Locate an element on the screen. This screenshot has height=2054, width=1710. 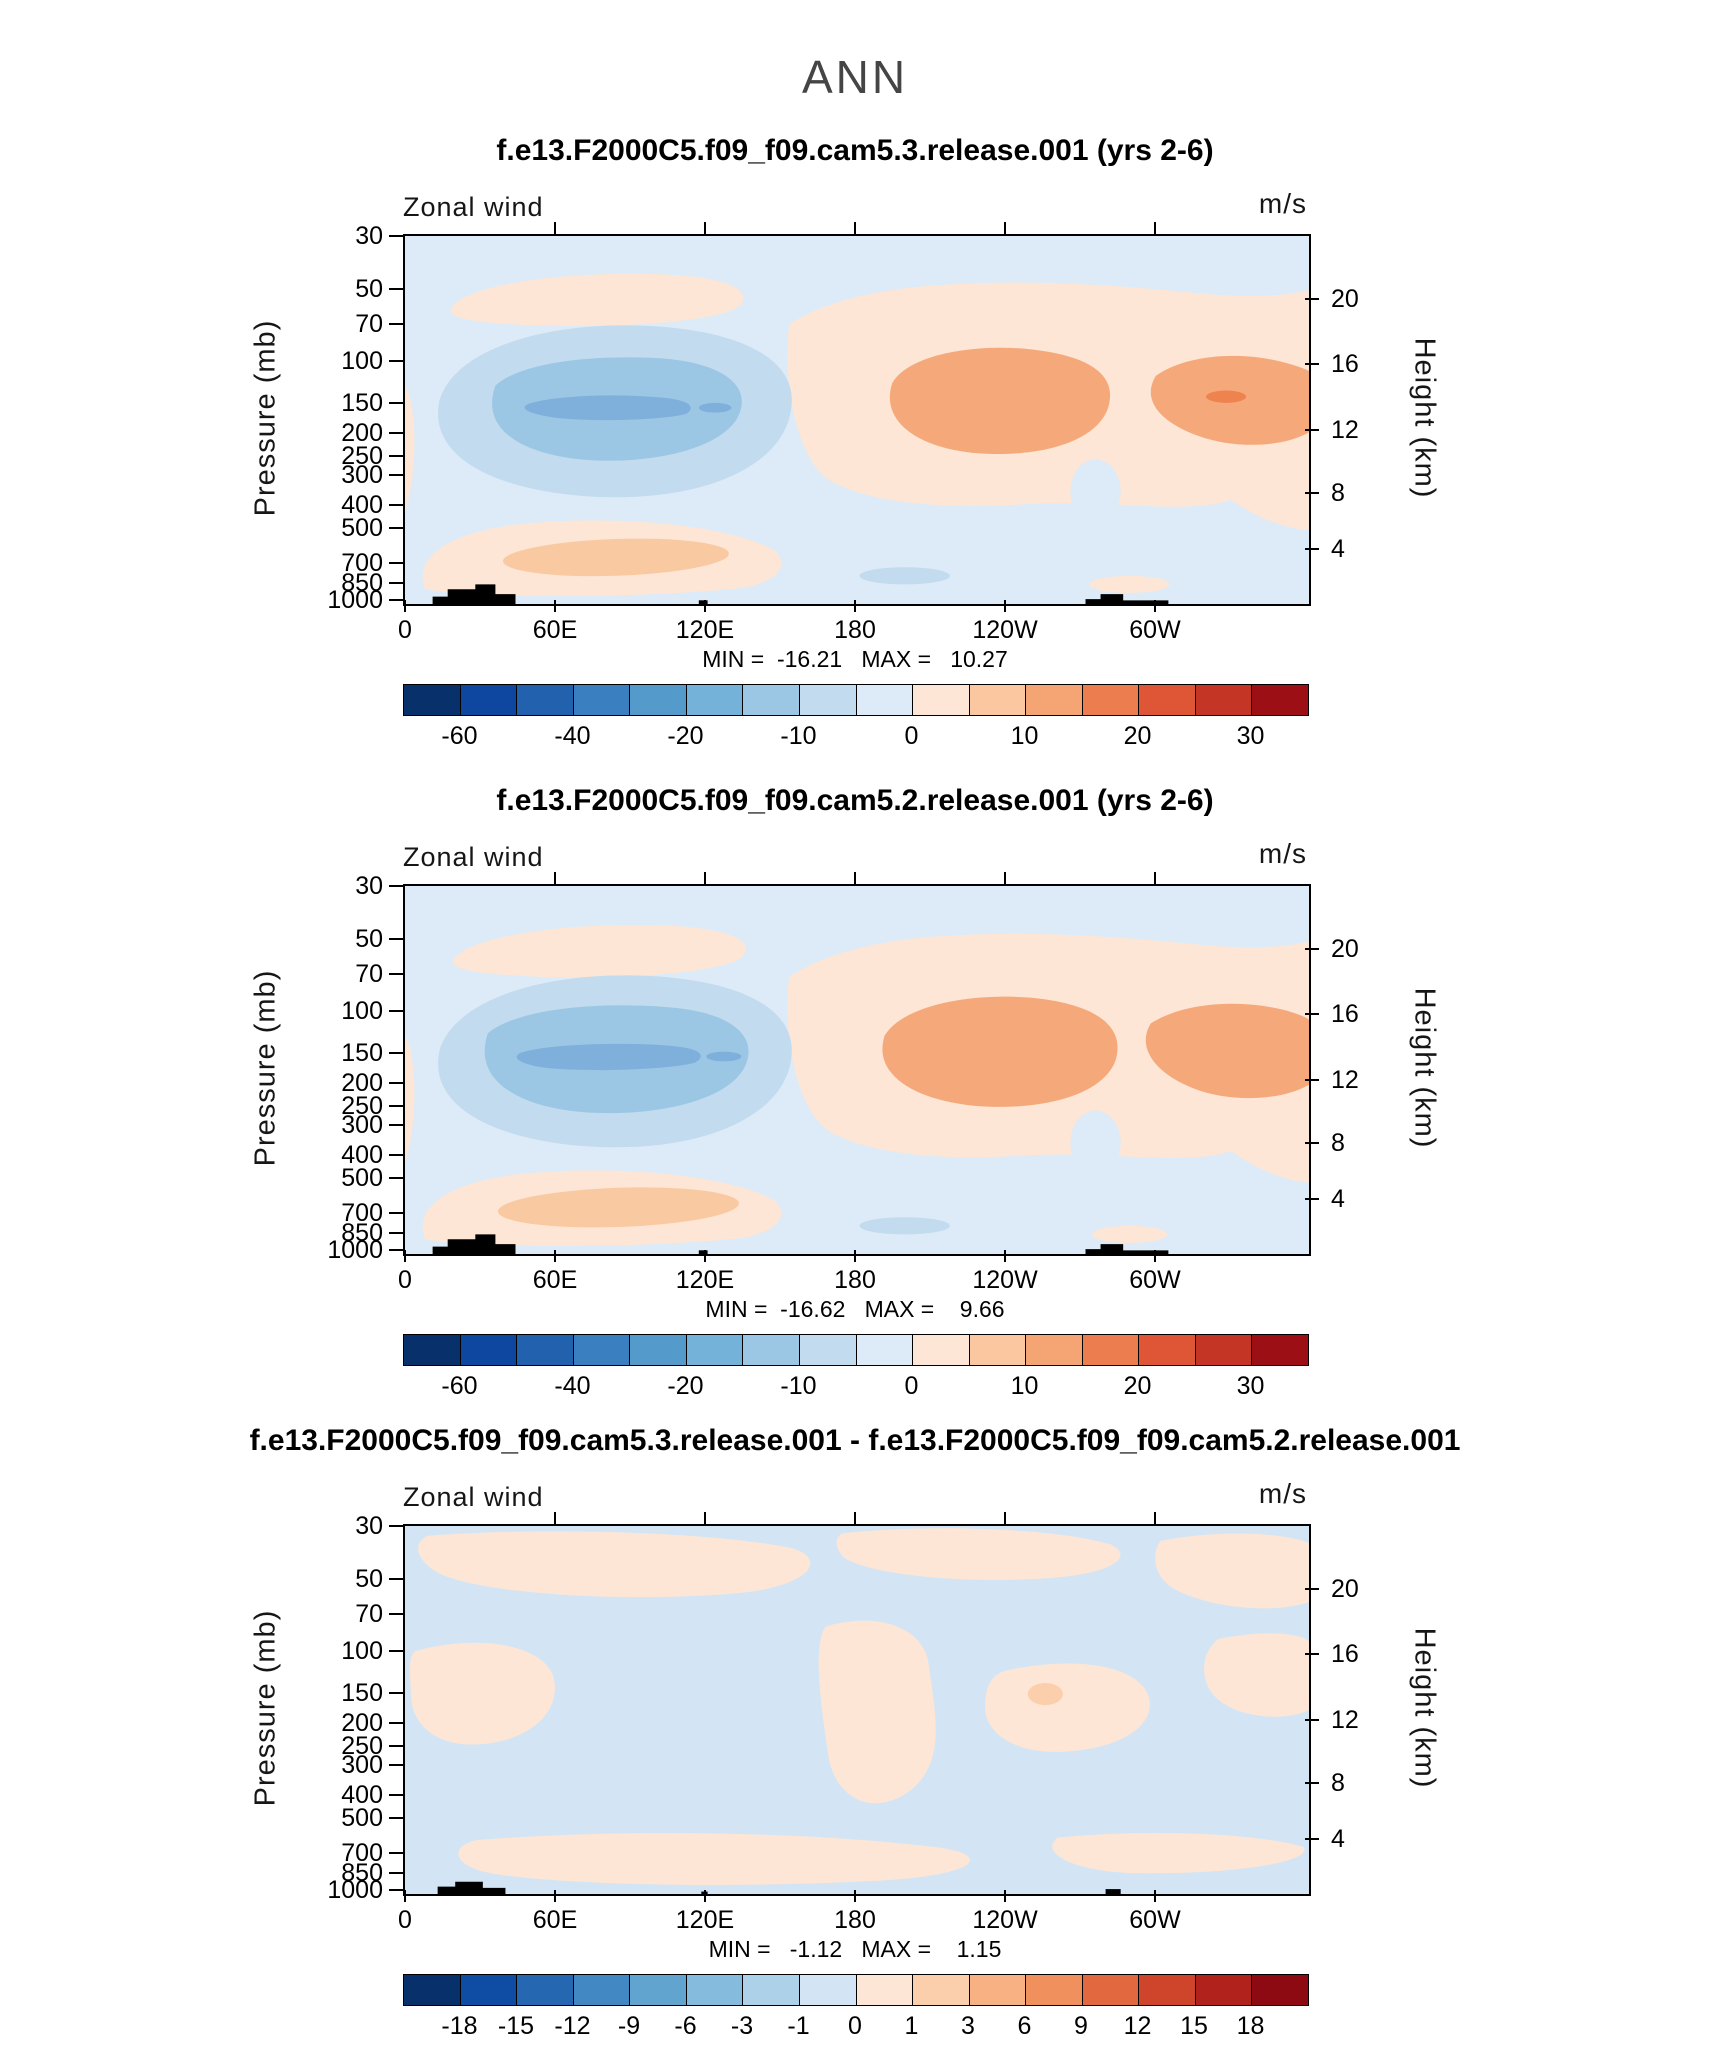
colorbar-tick-label: 10 is located at coordinates (1024, 1386).